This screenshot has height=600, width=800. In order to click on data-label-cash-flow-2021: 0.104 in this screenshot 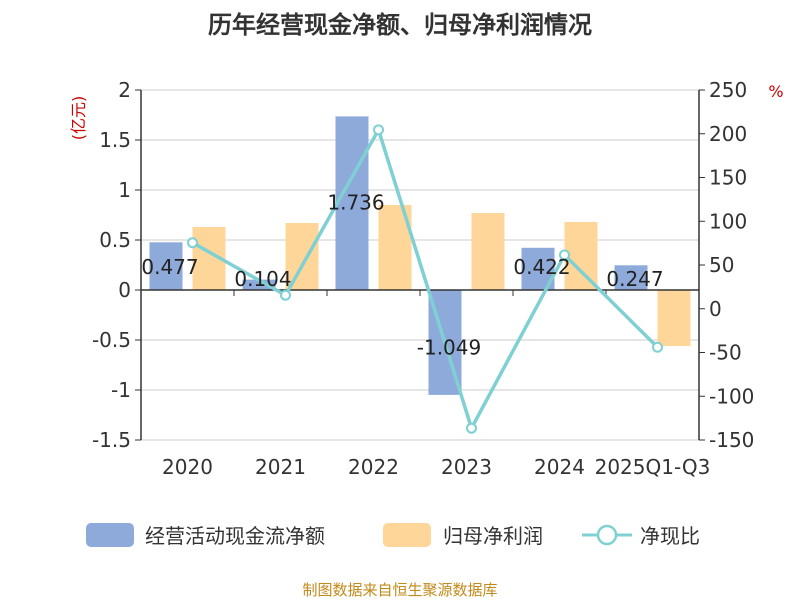, I will do `click(262, 279)`.